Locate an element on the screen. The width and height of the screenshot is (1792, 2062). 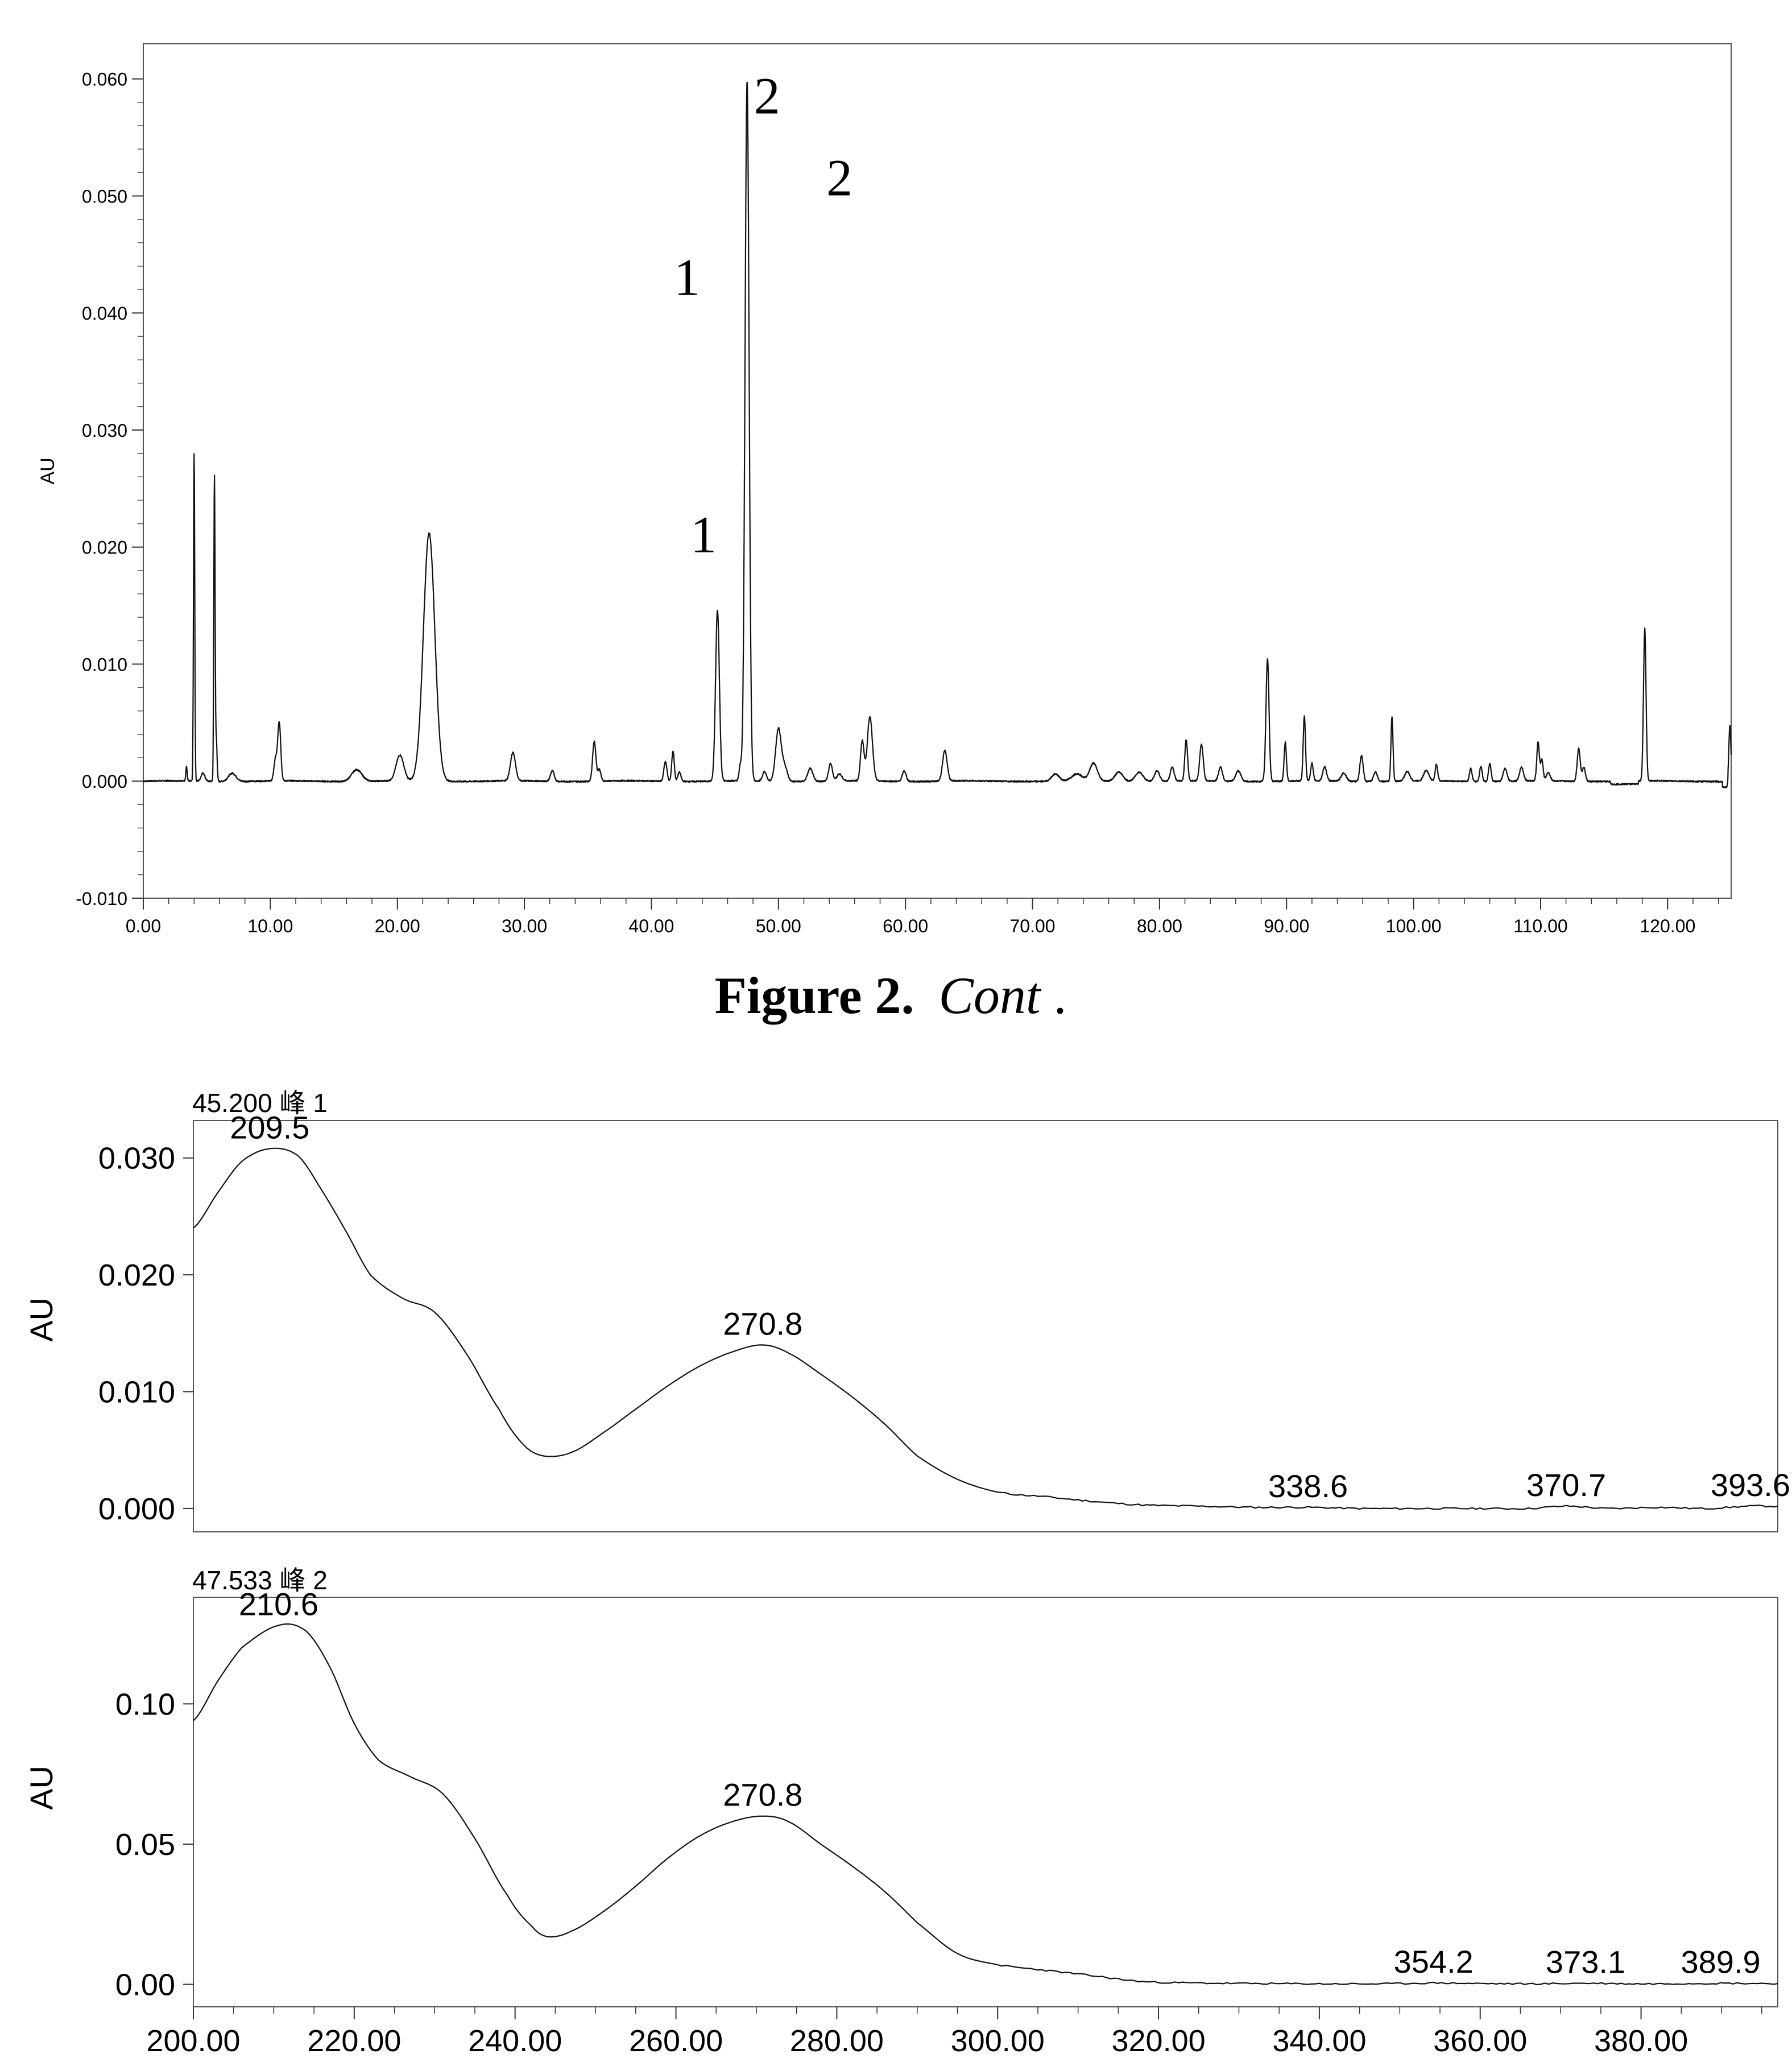
uv-spectrum-peak-1-y-axis: 0.000 0.010 0.020 0.030 is located at coordinates (145, 1334).